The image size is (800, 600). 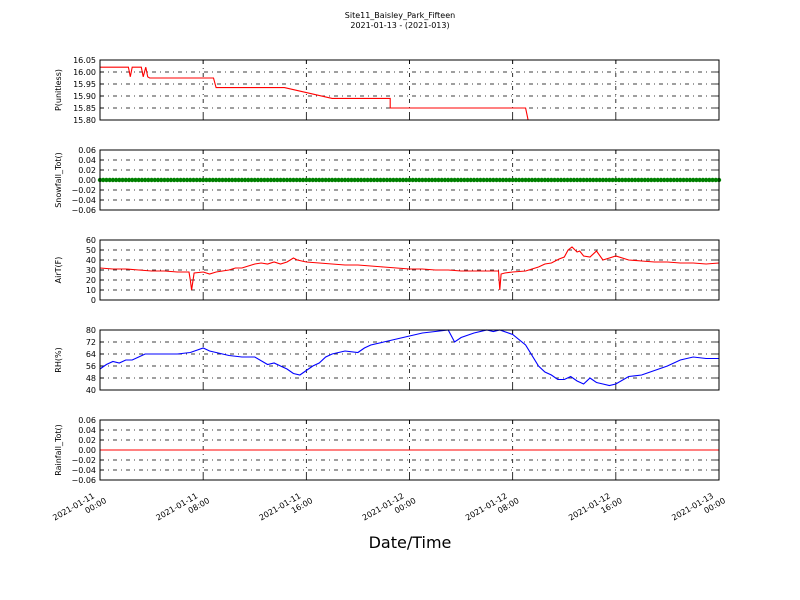 I want to click on y-tick-label: 16.05, so click(x=84, y=60).